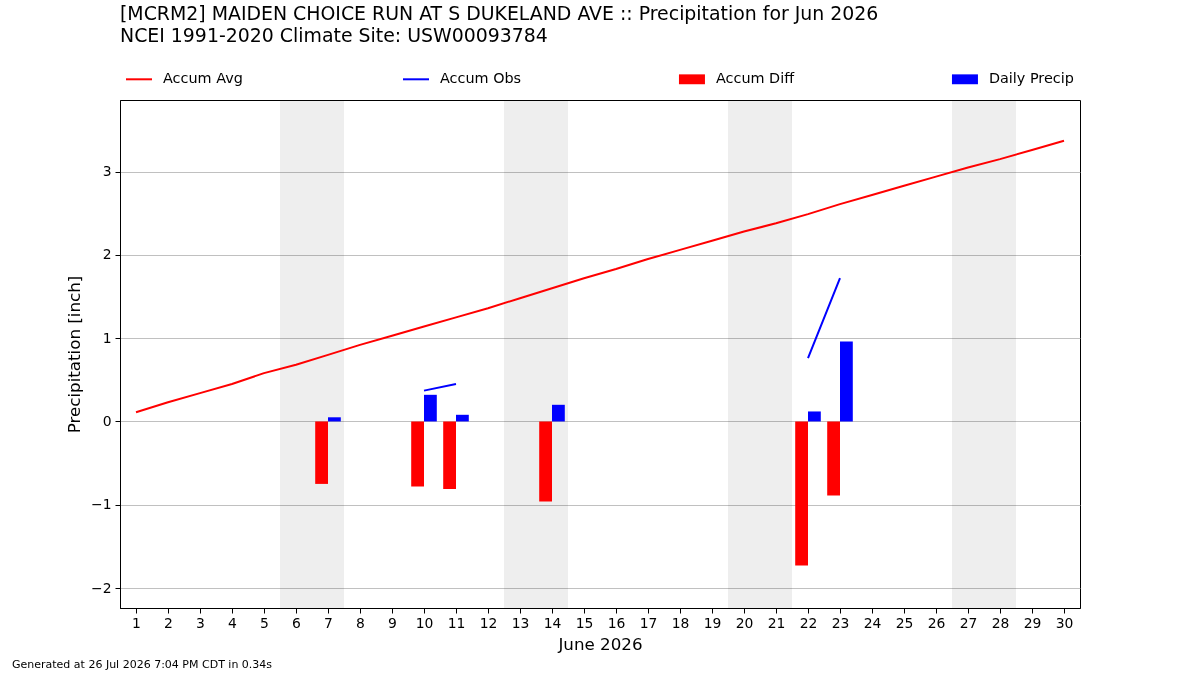 Image resolution: width=1200 pixels, height=675 pixels. Describe the element at coordinates (168, 622) in the screenshot. I see `x-tick-label: 2` at that location.